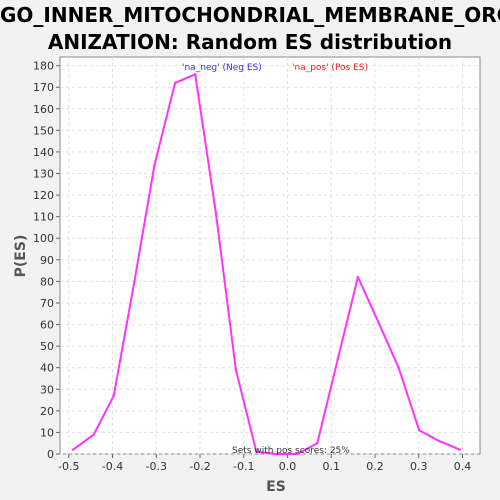 The width and height of the screenshot is (500, 500). What do you see at coordinates (222, 68) in the screenshot?
I see `legend-neg: 'na_neg' (Neg ES)` at bounding box center [222, 68].